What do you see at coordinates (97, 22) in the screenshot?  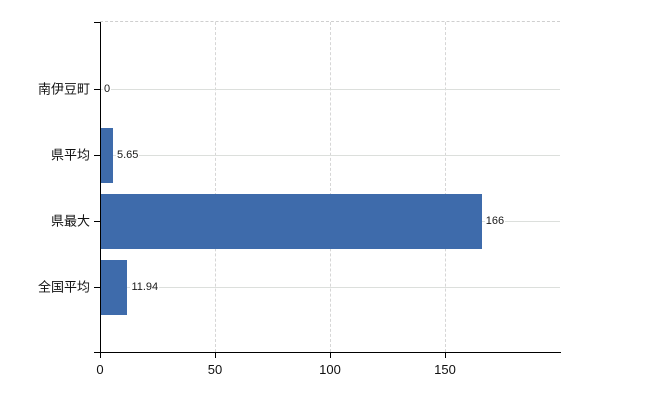 I see `y-axis-top-tick` at bounding box center [97, 22].